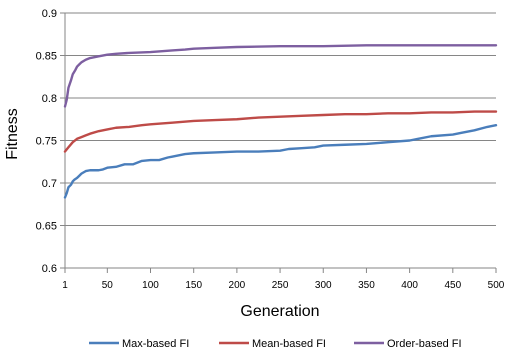 The image size is (505, 358). Describe the element at coordinates (46, 57) in the screenshot. I see `y-tick-label: 0.85` at that location.